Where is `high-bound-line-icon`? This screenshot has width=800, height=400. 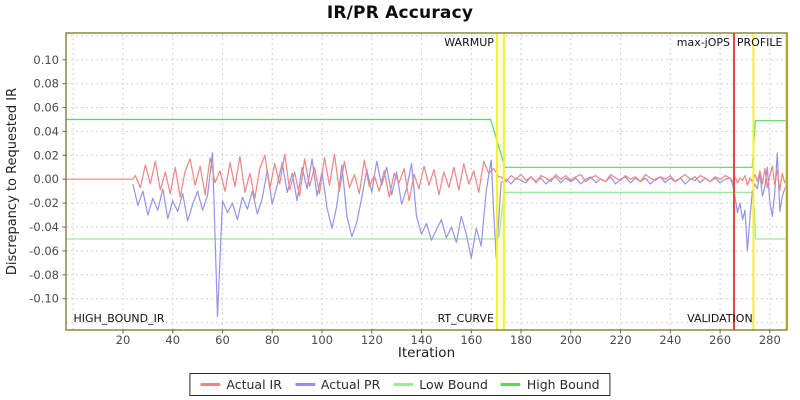 high-bound-line-icon is located at coordinates (510, 384).